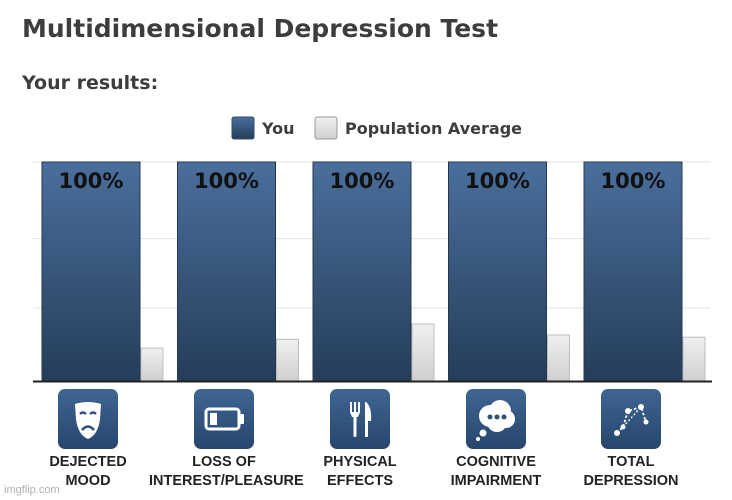 The height and width of the screenshot is (500, 732). What do you see at coordinates (90, 83) in the screenshot?
I see `results-heading: Your results:` at bounding box center [90, 83].